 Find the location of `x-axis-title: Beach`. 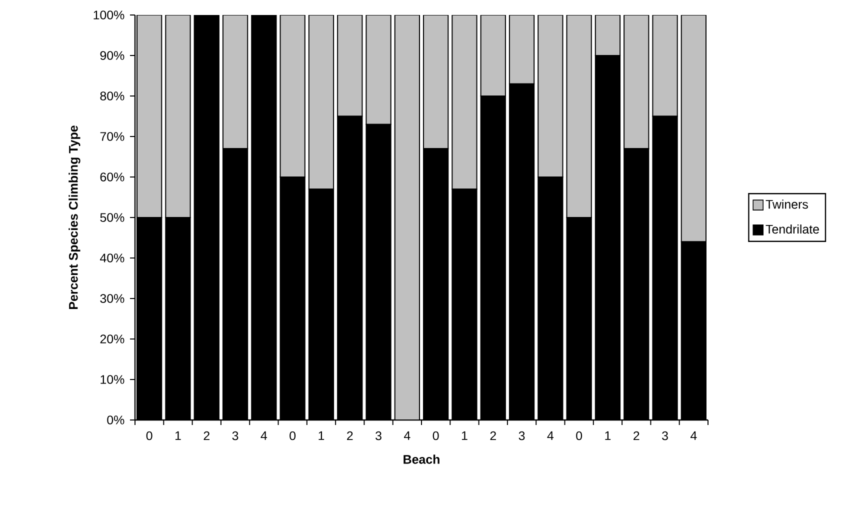

x-axis-title: Beach is located at coordinates (422, 459).